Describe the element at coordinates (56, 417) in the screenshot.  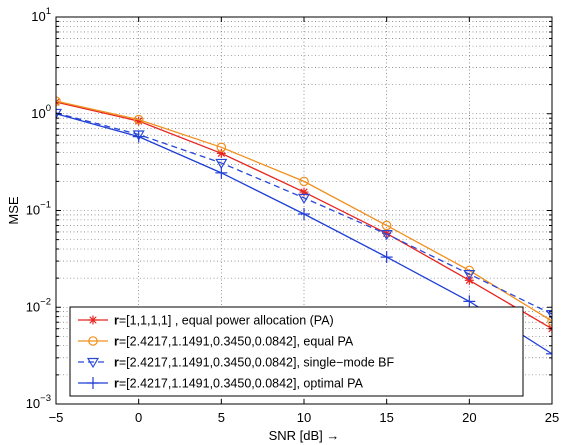
I see `x-tick-label: −5` at that location.